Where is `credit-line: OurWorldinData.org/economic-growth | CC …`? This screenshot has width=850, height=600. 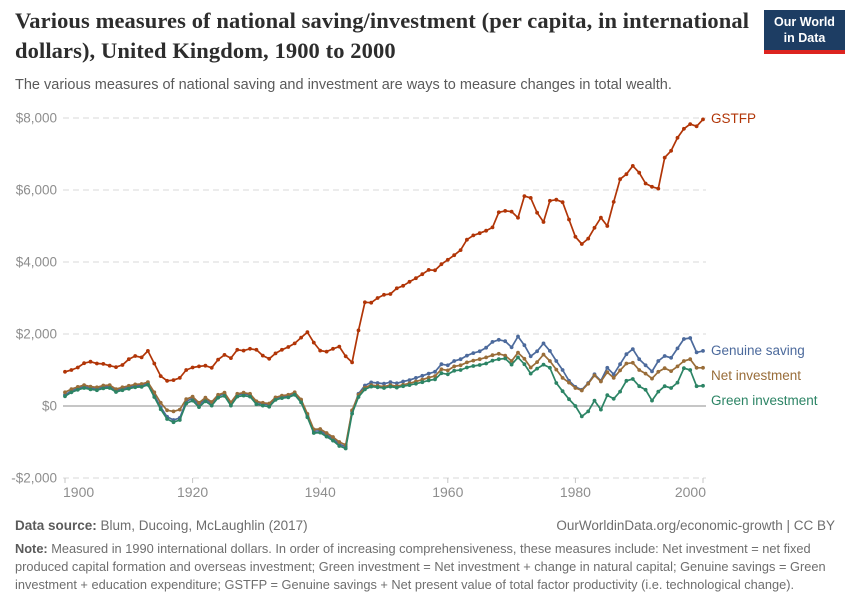
credit-line: OurWorldinData.org/economic-growth | CC … is located at coordinates (695, 525).